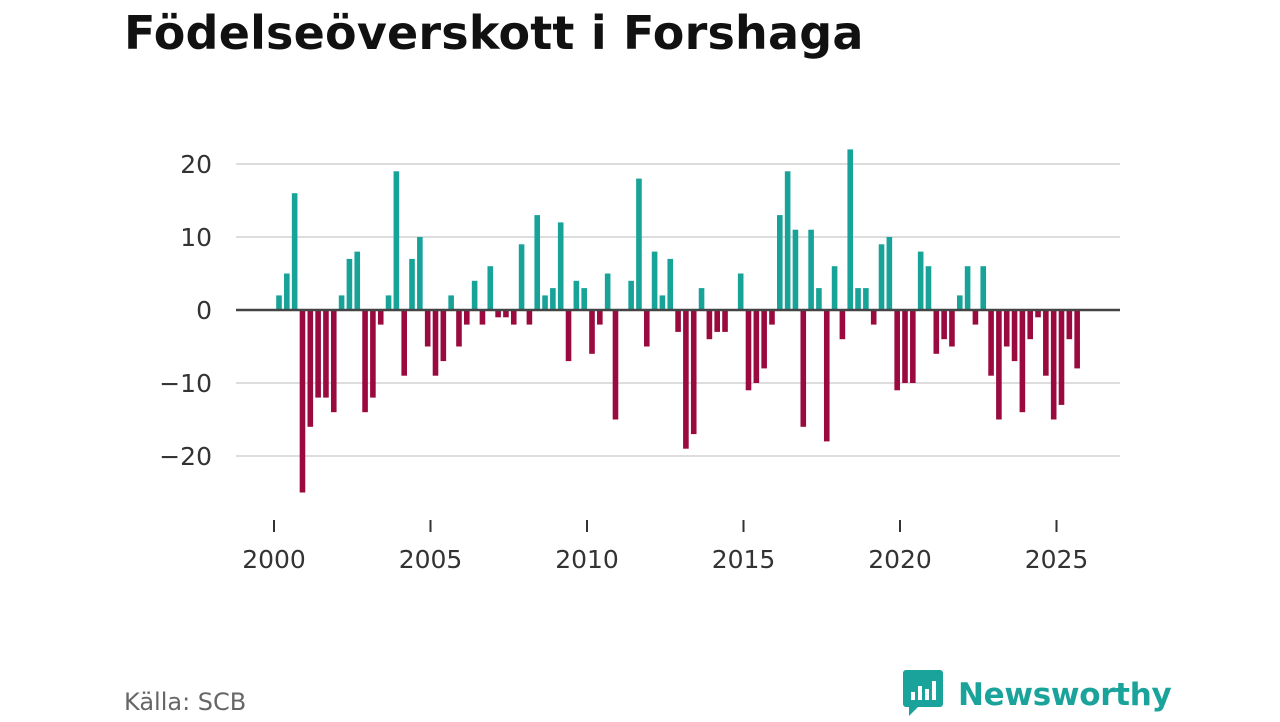  I want to click on x-tick-label: 2010, so click(587, 559).